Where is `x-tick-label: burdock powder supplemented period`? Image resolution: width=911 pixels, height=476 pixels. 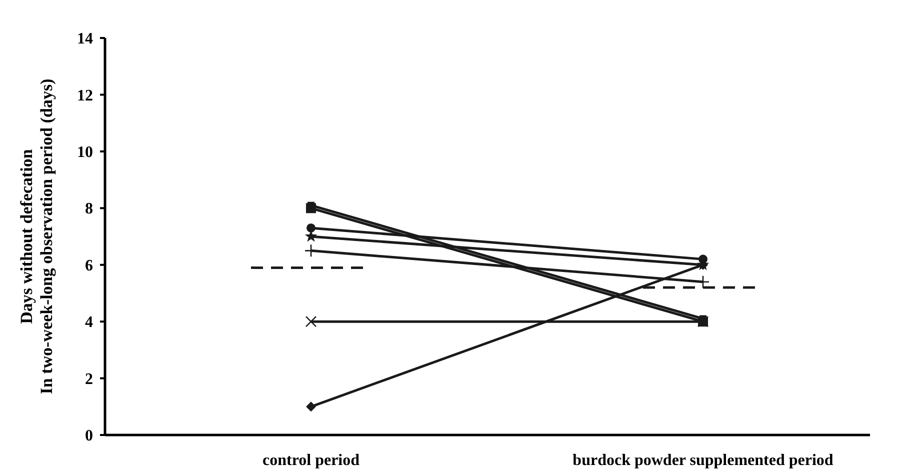 x-tick-label: burdock powder supplemented period is located at coordinates (703, 460).